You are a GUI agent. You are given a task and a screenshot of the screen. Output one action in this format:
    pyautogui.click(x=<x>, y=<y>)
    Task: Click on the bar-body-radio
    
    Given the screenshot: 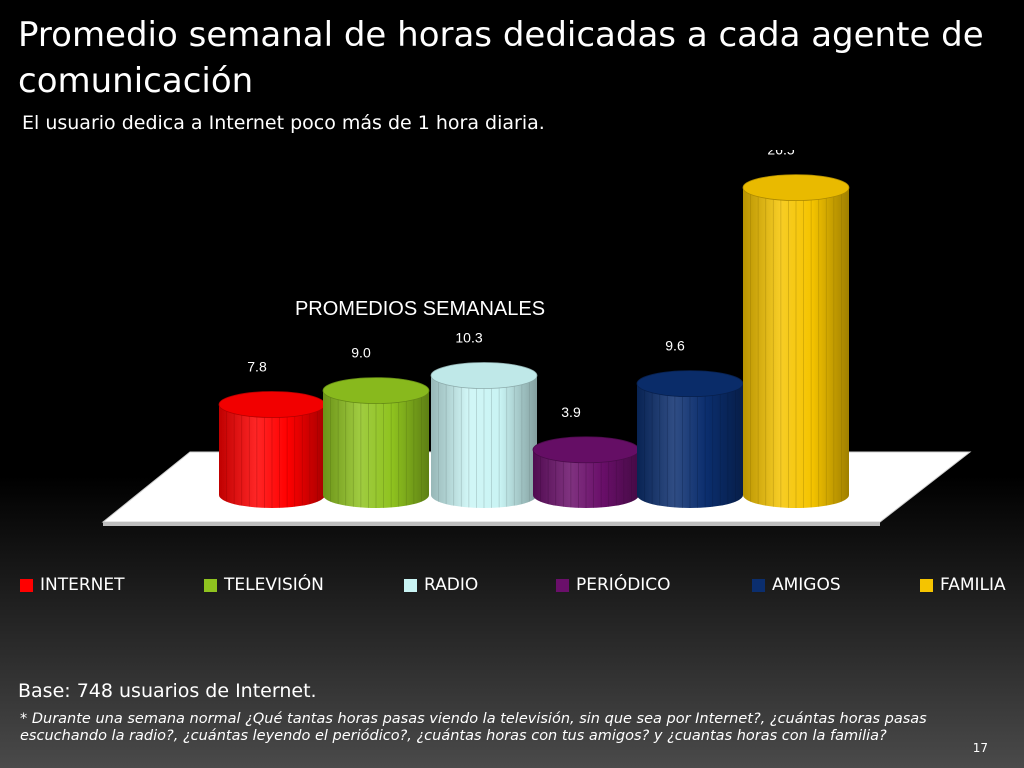 What is the action you would take?
    pyautogui.click(x=484, y=441)
    